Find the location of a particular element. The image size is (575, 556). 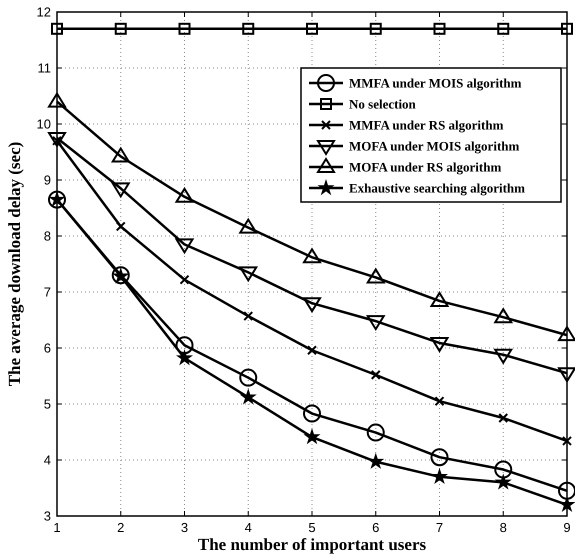

x-tick-label: 1 is located at coordinates (57, 527).